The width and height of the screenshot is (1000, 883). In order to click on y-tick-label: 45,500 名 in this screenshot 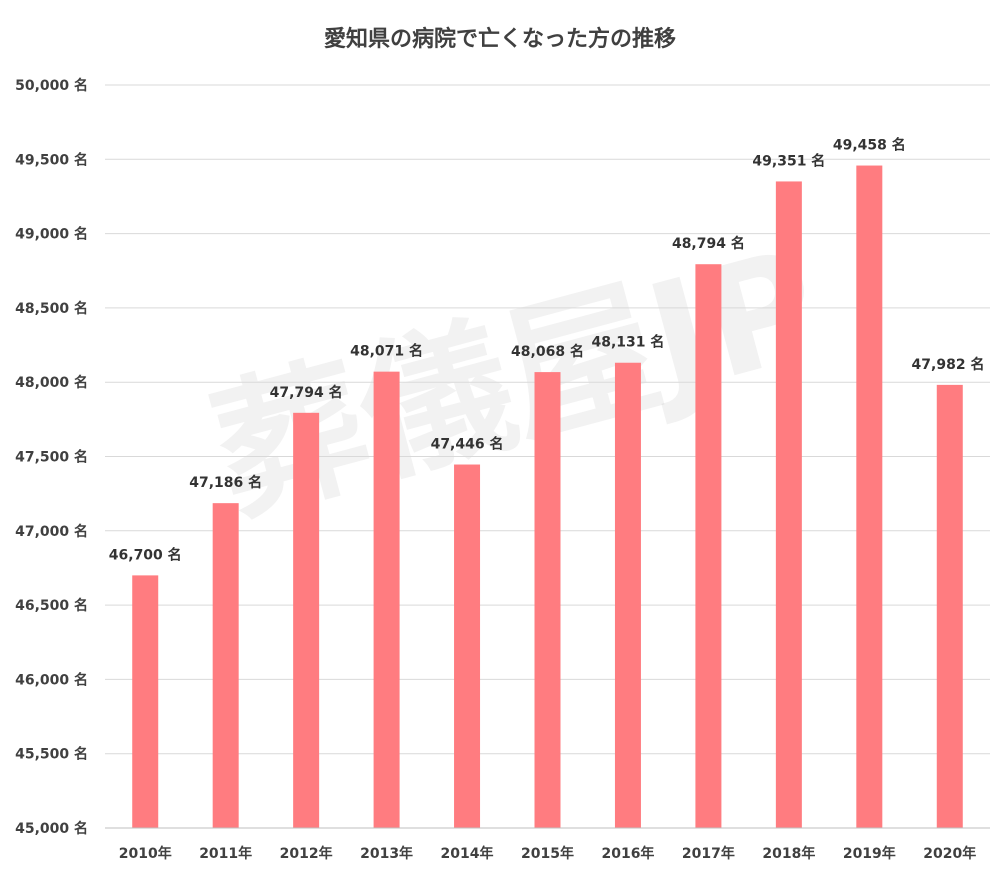, I will do `click(51, 754)`.